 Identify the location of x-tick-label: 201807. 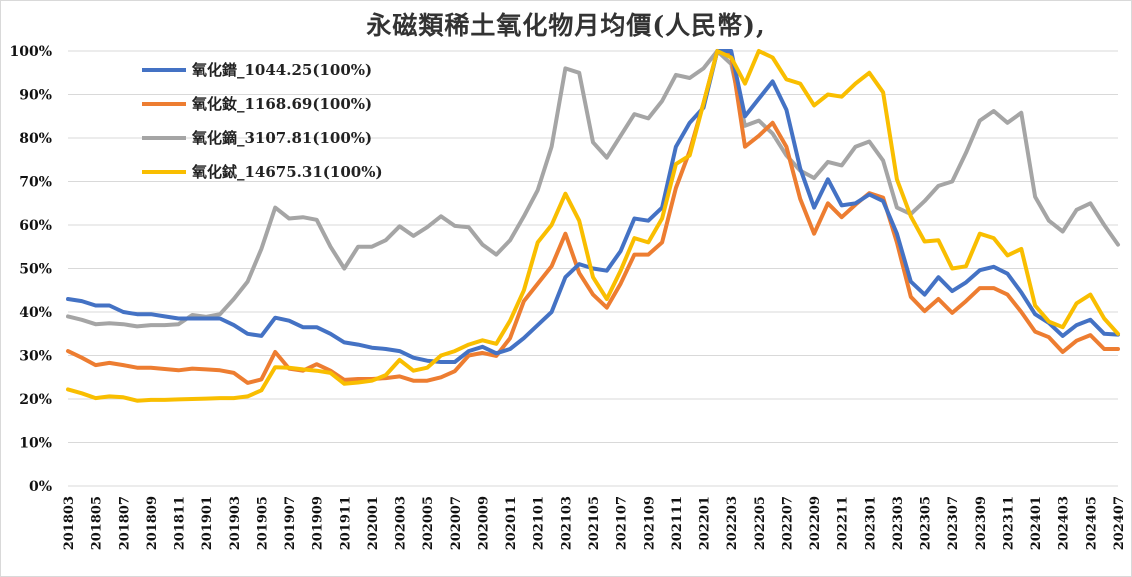
(124, 523).